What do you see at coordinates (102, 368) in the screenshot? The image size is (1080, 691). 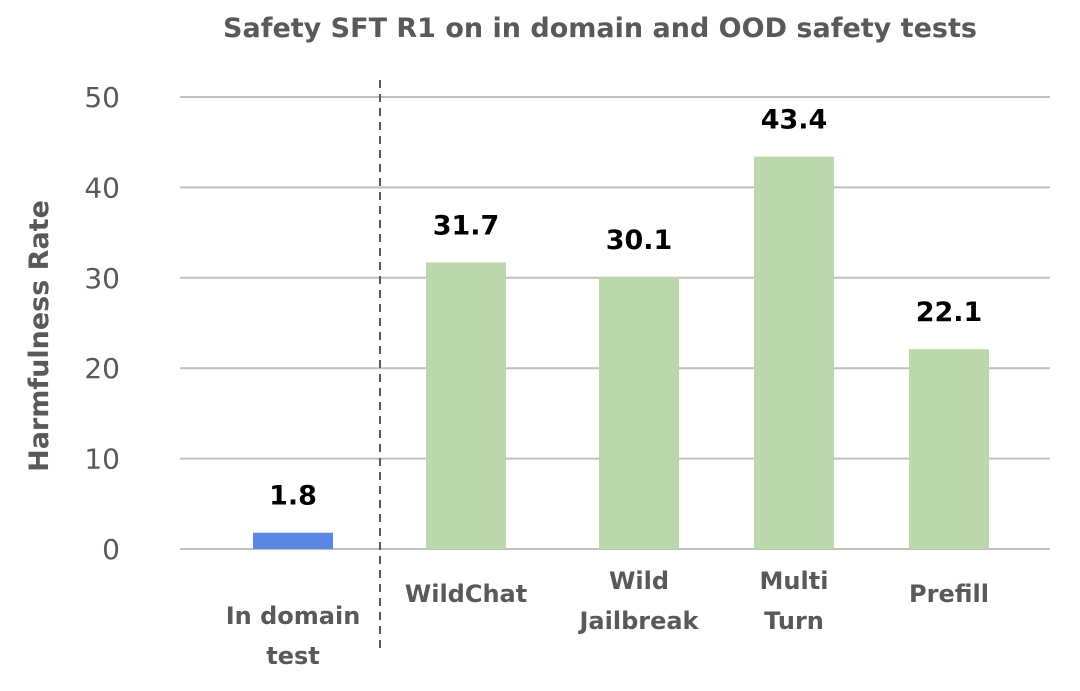 I see `y-tick-20: 20` at bounding box center [102, 368].